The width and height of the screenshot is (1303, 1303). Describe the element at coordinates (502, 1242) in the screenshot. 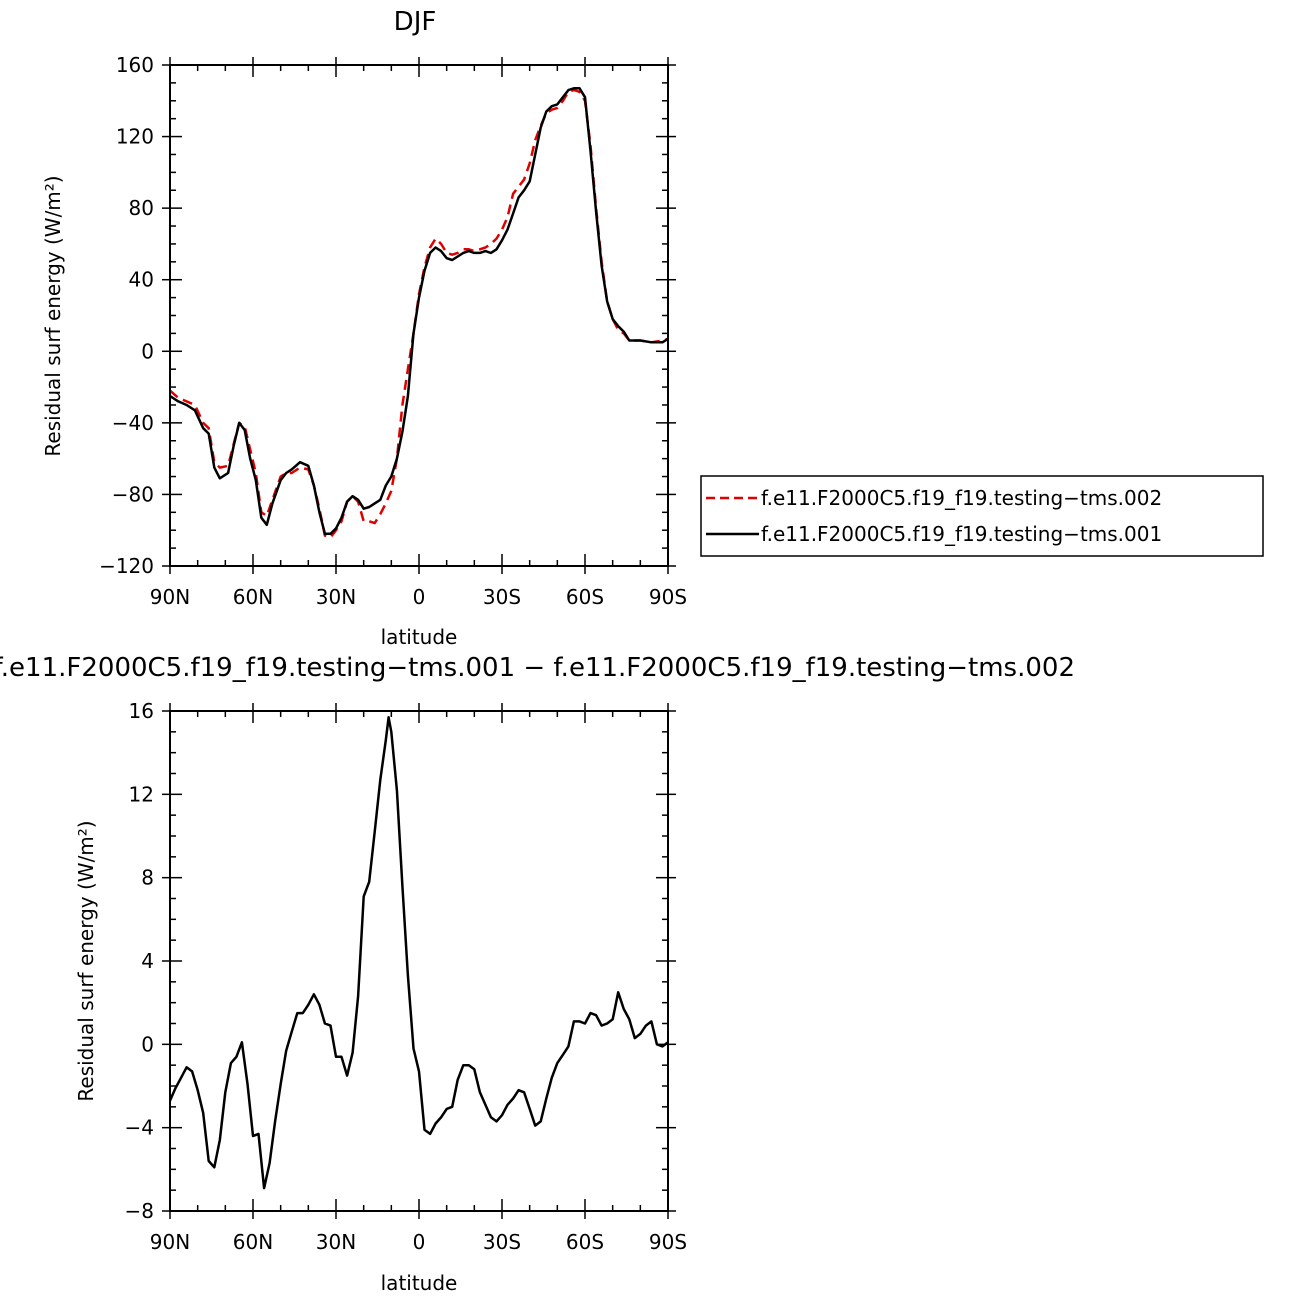

I see `bottom-x-tick-label: 30S` at that location.